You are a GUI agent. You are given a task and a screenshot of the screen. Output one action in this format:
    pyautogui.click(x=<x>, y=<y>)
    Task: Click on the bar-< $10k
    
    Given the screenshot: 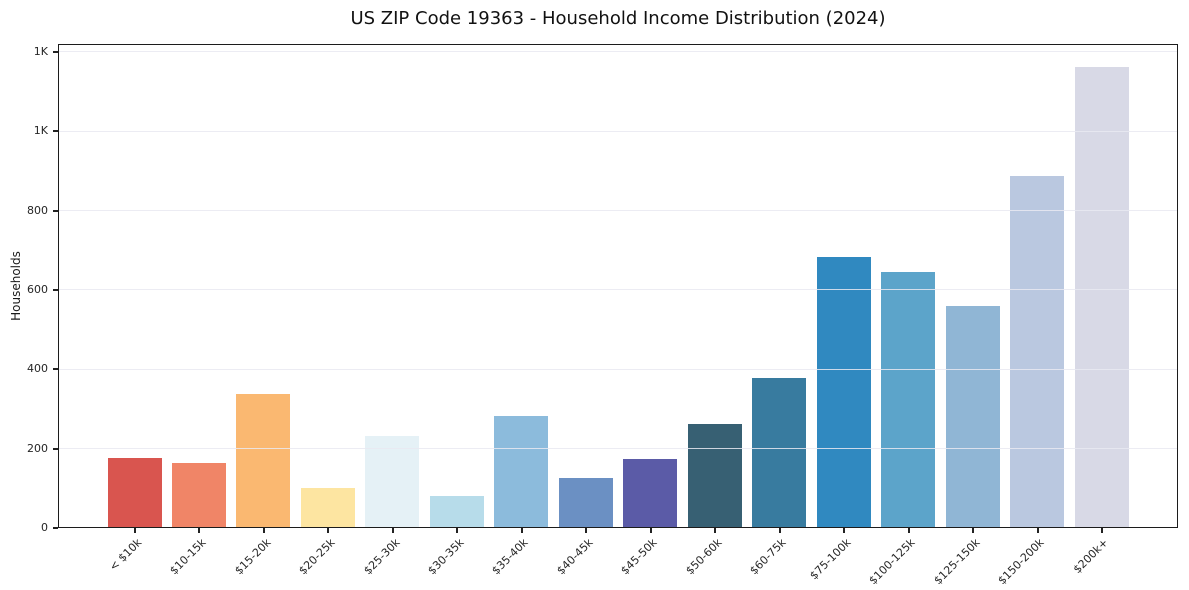 What is the action you would take?
    pyautogui.click(x=134, y=492)
    